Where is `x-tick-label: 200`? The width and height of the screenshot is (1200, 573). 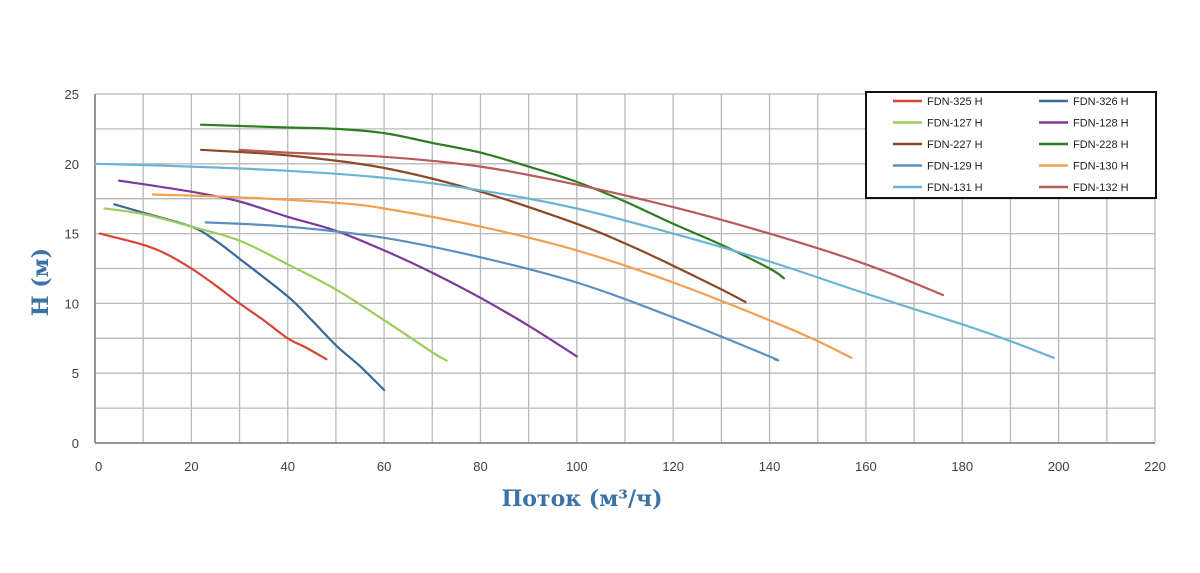
x-tick-label: 200 is located at coordinates (1059, 466).